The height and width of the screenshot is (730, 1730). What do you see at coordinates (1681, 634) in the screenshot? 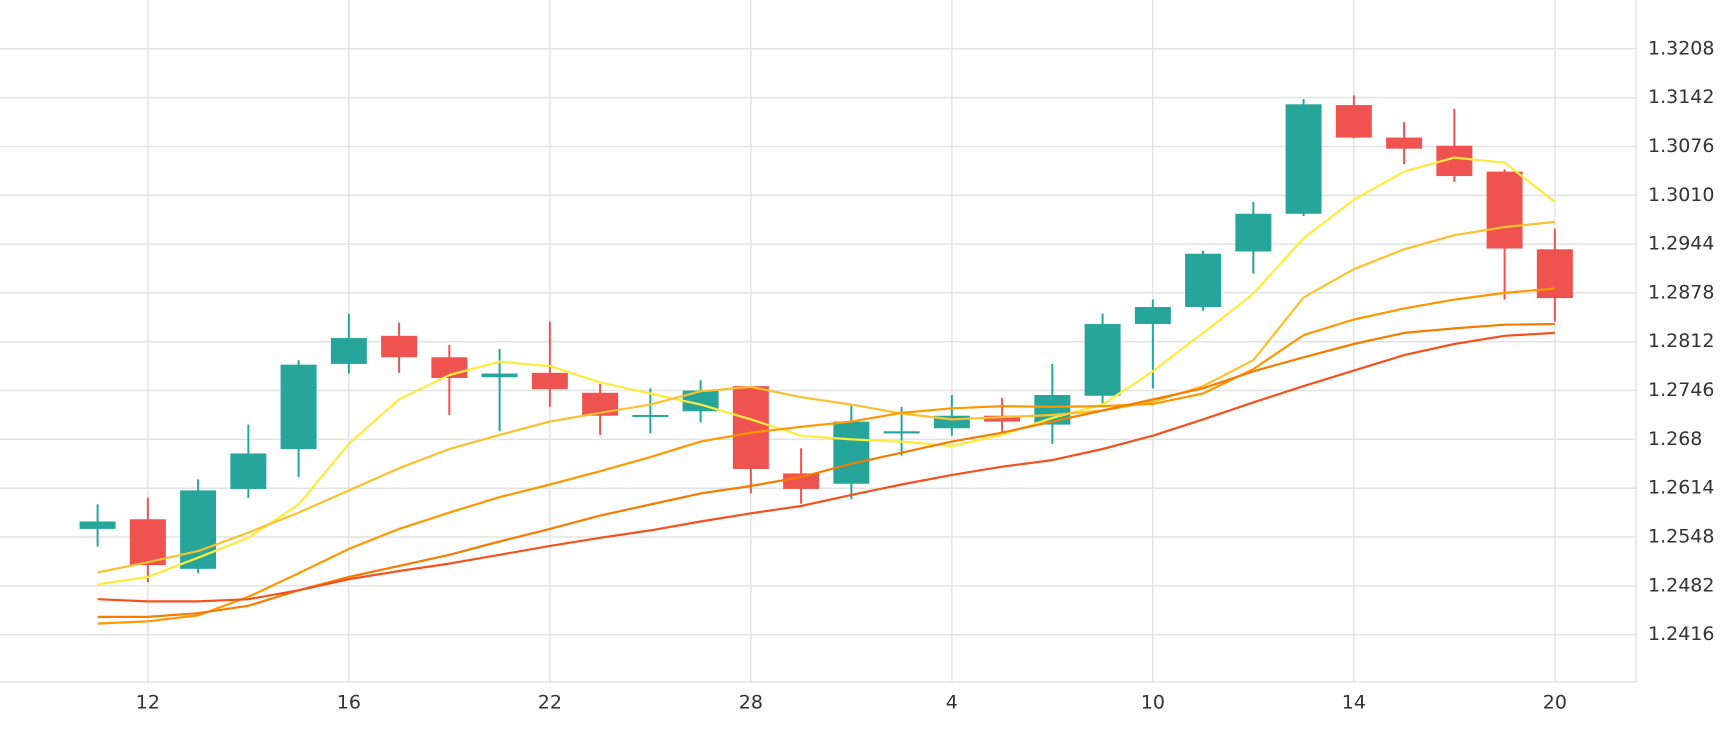
I see `y-tick-label: 1.2416` at bounding box center [1681, 634].